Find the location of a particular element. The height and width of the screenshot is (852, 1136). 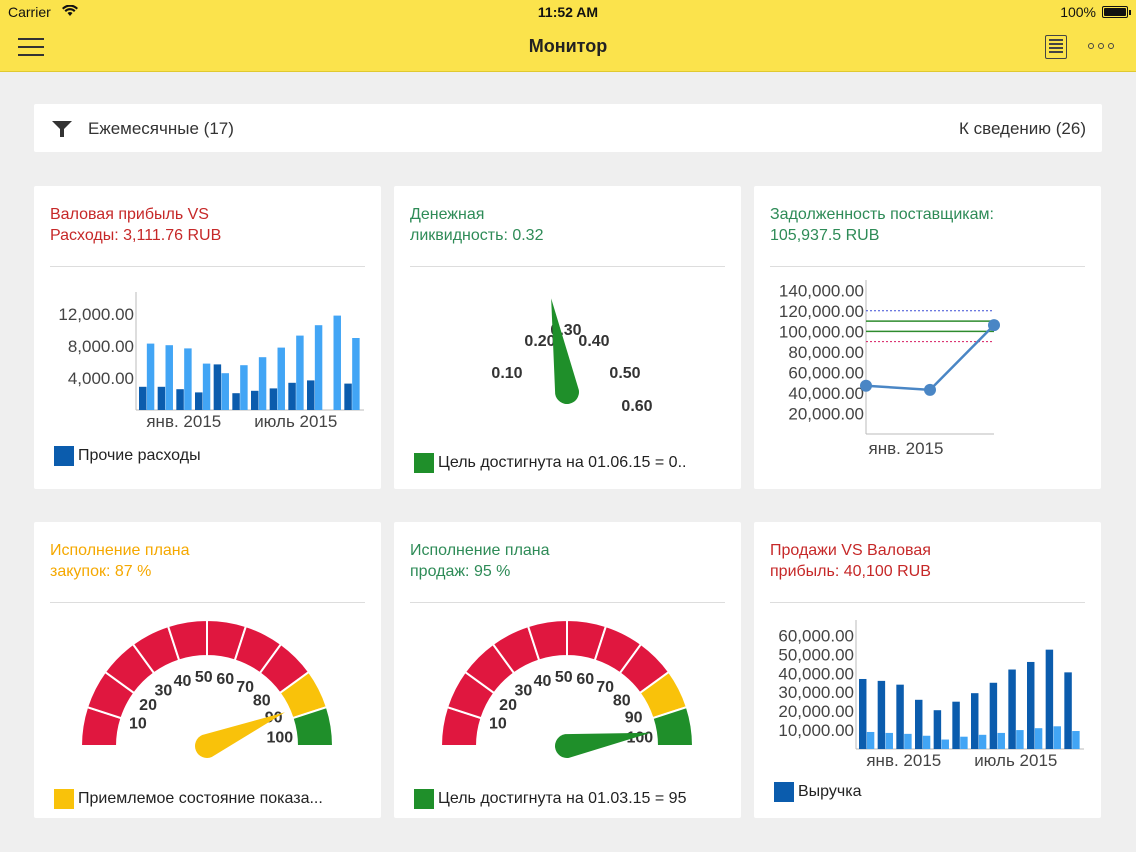

wifi-icon is located at coordinates (70, 12).